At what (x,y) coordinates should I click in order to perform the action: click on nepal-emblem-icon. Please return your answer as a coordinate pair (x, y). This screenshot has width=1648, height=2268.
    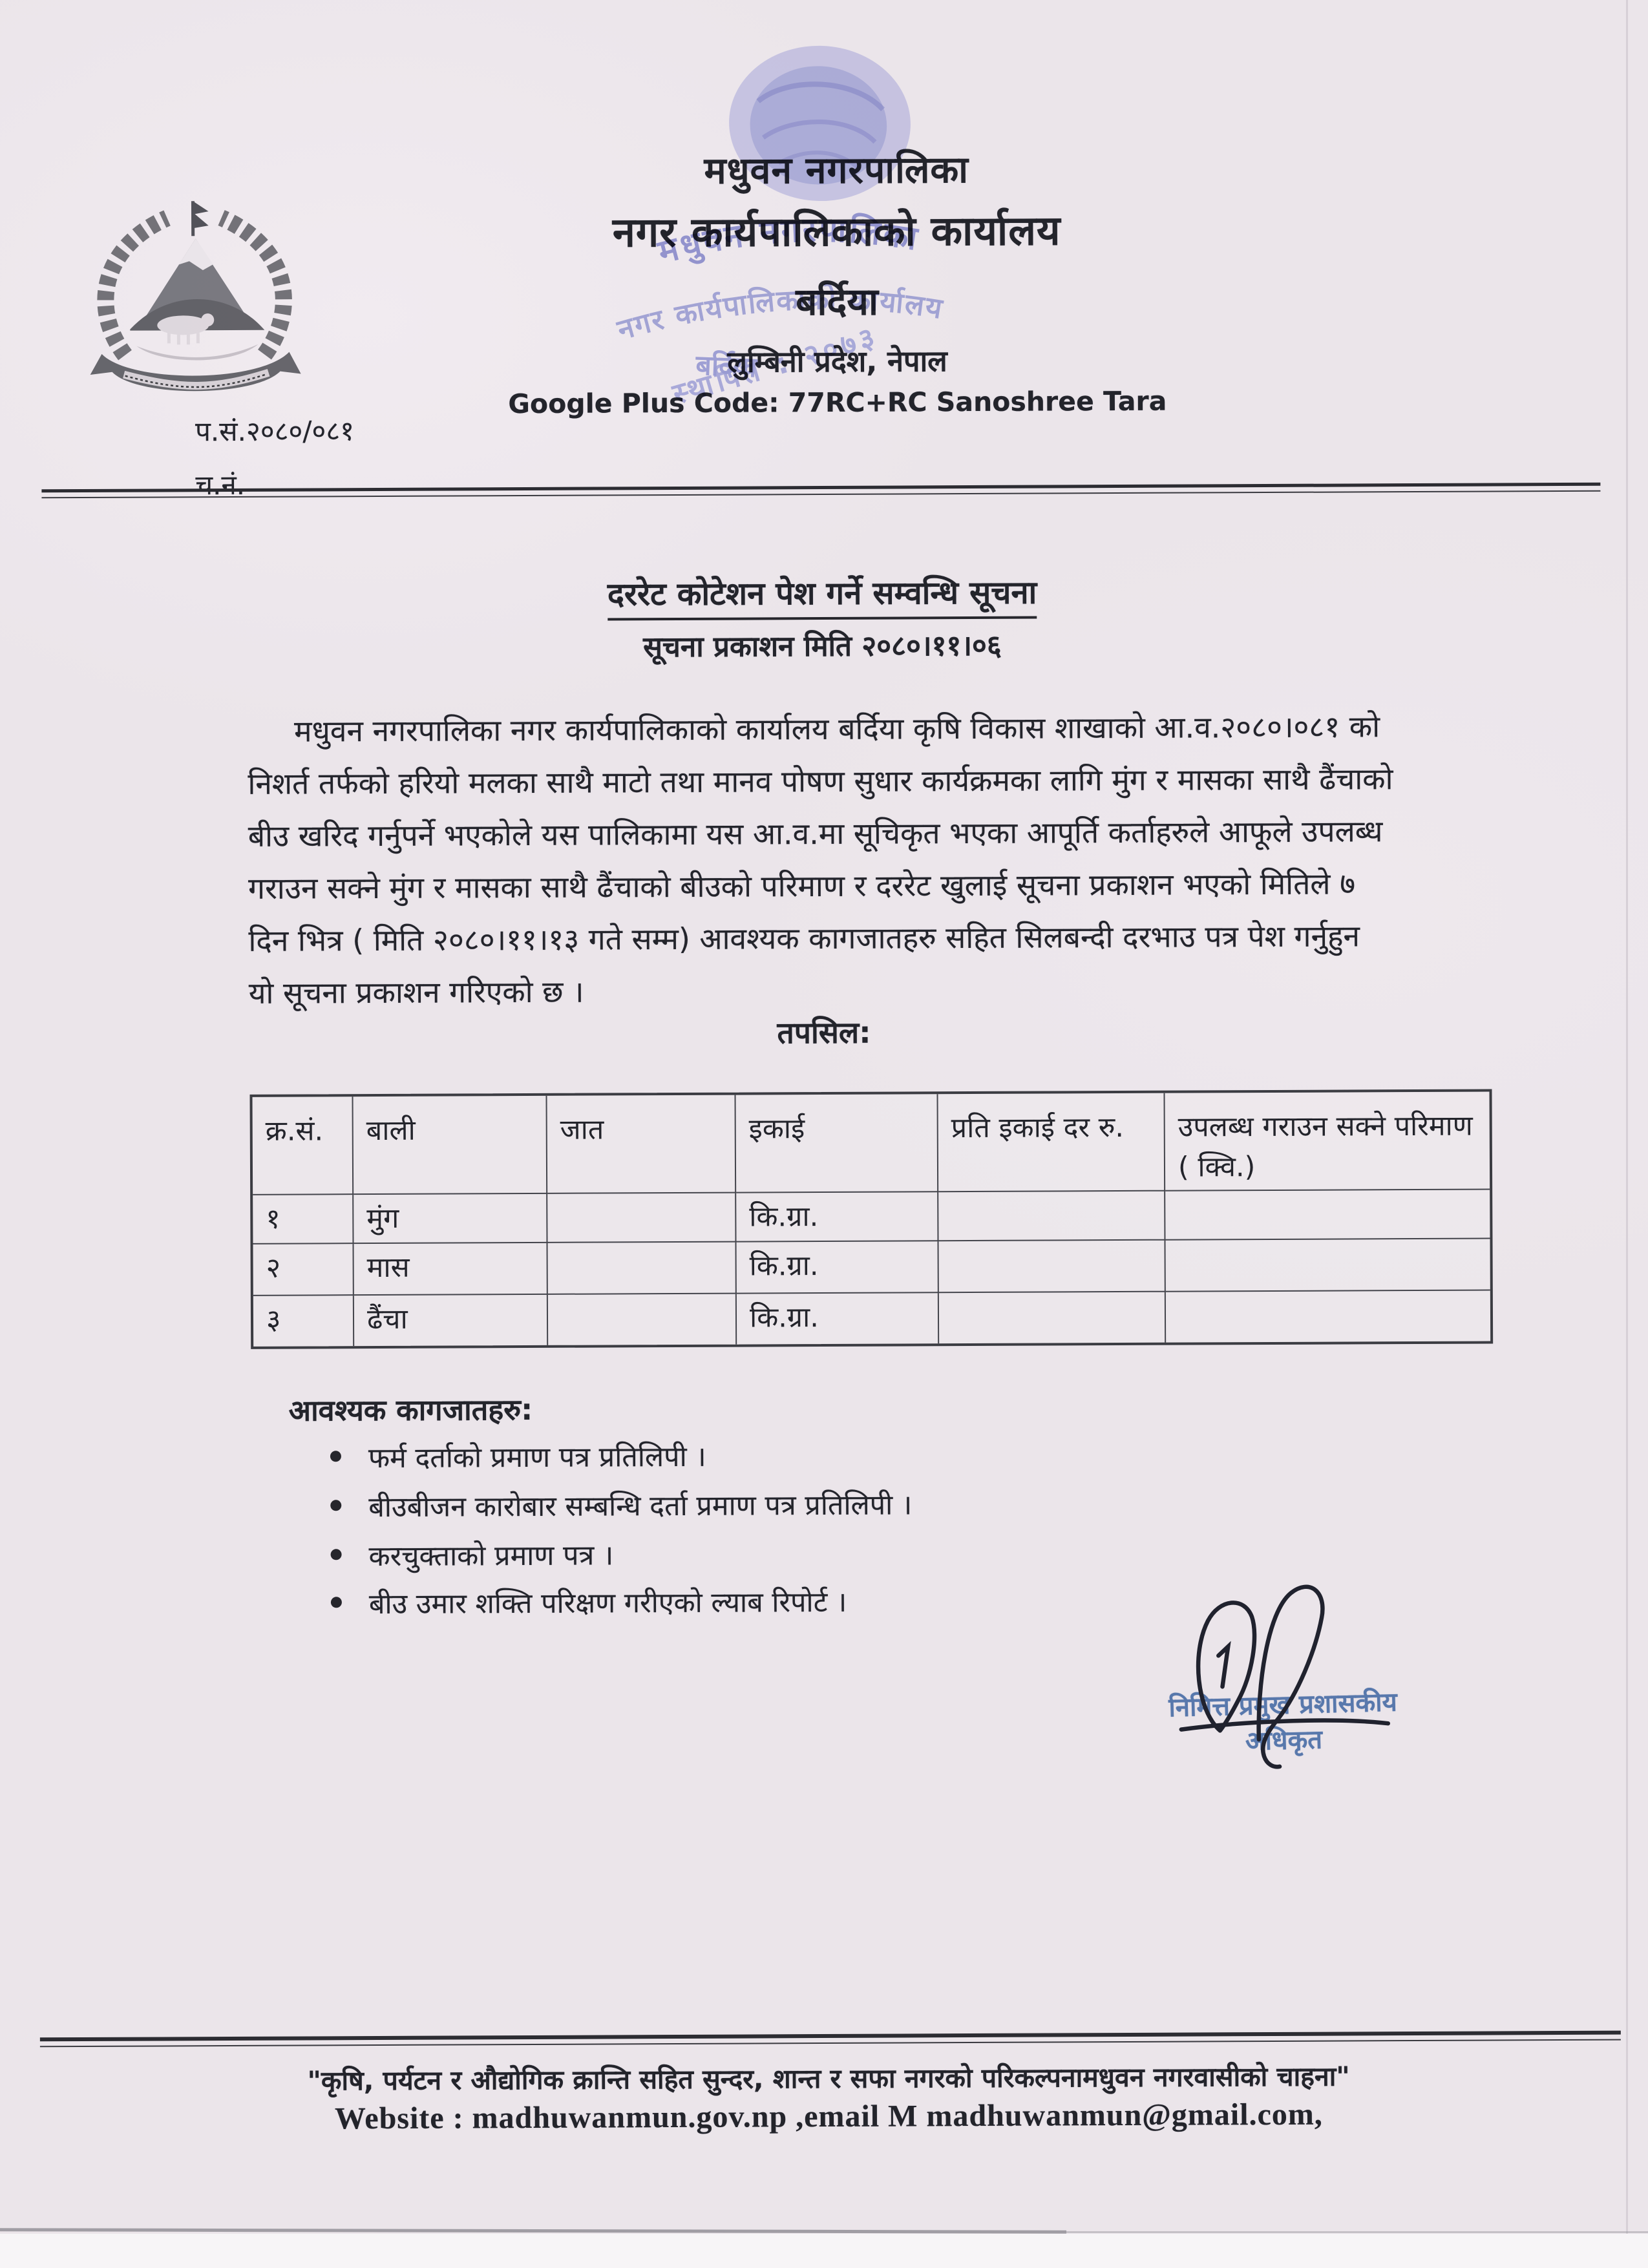
    Looking at the image, I should click on (195, 297).